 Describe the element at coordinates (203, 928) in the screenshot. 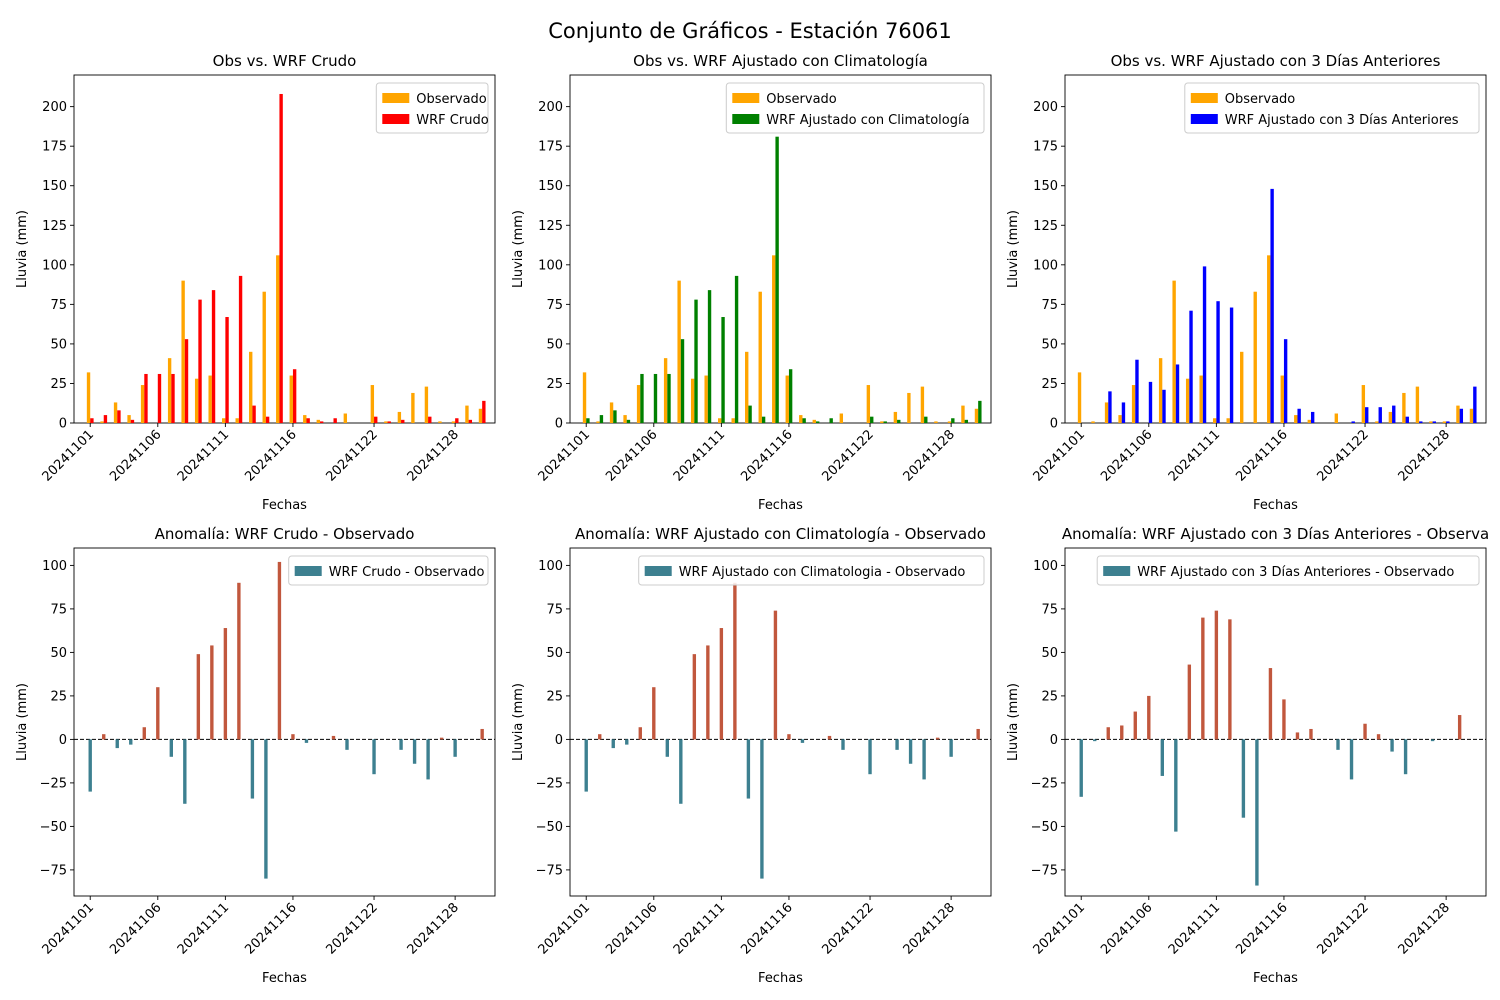

I see `x-tick-label: 20241111` at that location.